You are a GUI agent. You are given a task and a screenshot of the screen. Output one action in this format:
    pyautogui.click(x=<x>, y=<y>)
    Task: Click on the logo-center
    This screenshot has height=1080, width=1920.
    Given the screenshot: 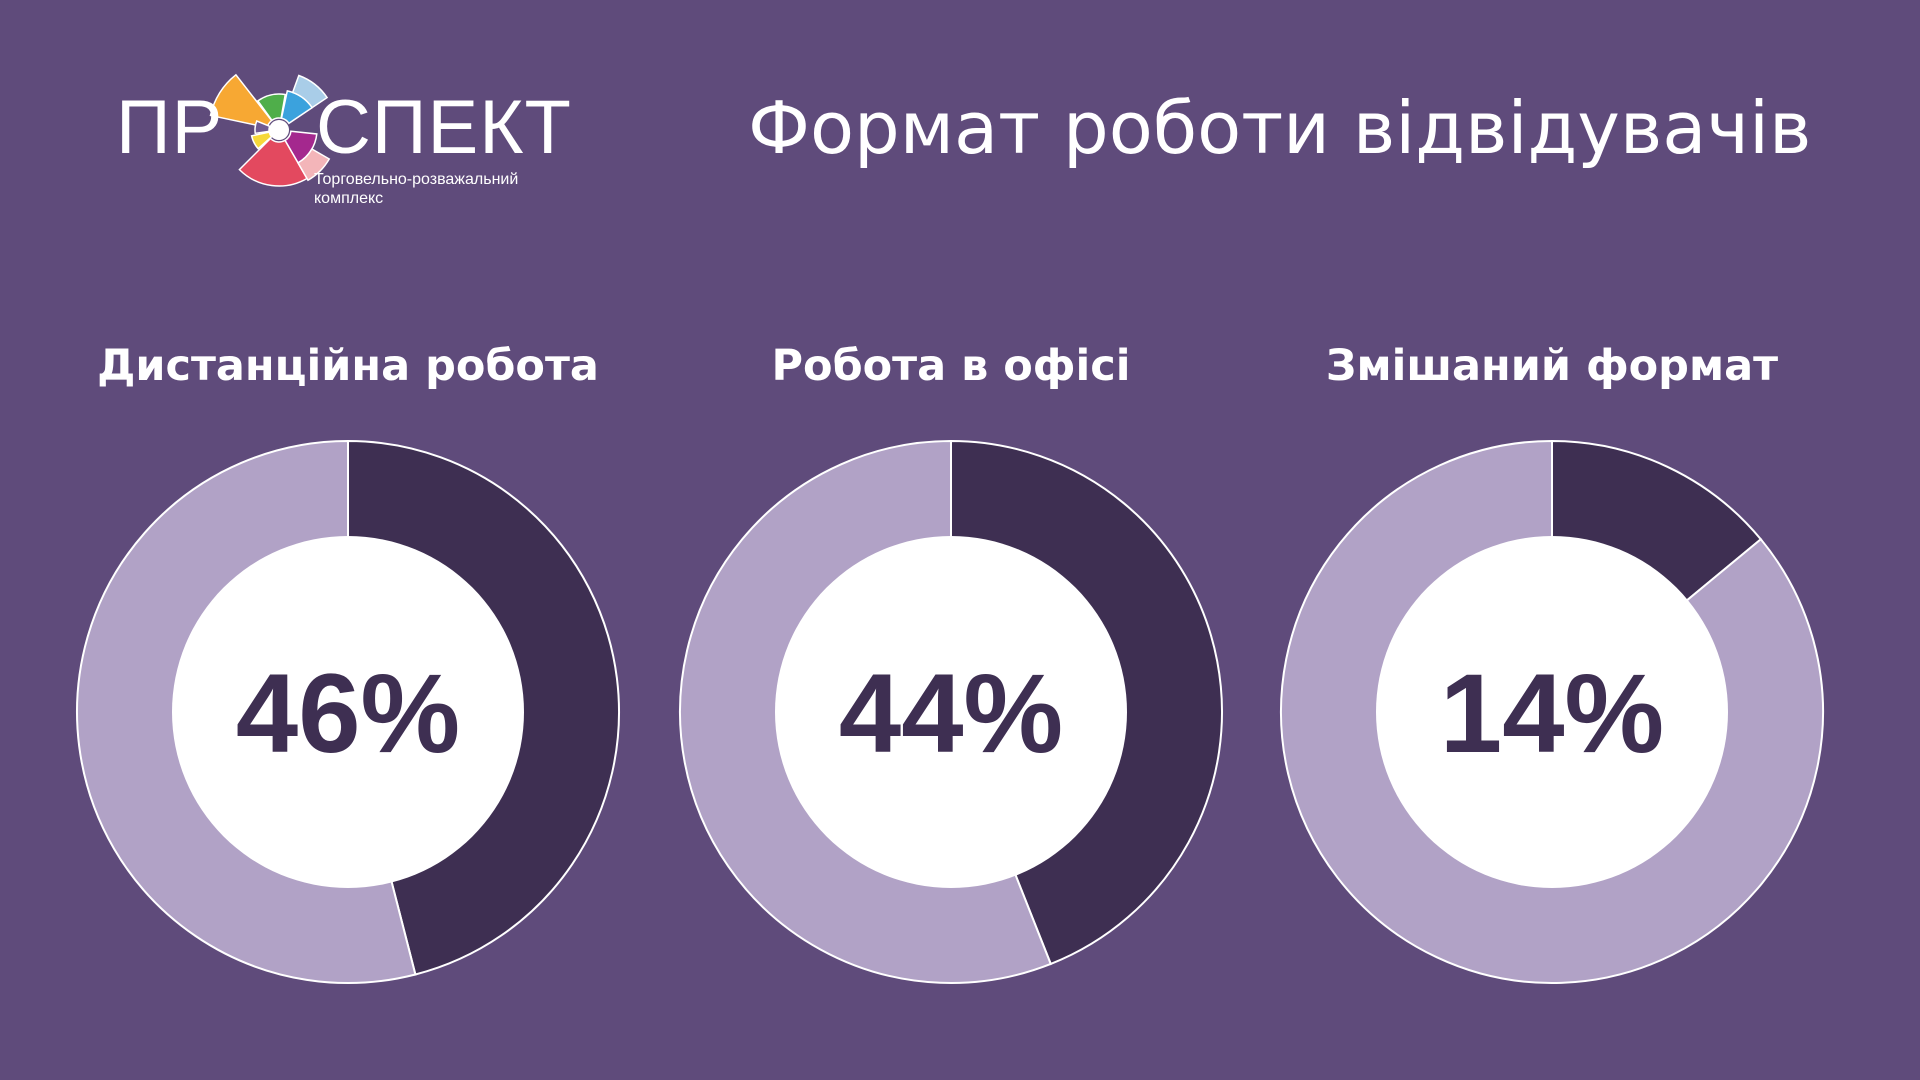 What is the action you would take?
    pyautogui.click(x=279, y=130)
    